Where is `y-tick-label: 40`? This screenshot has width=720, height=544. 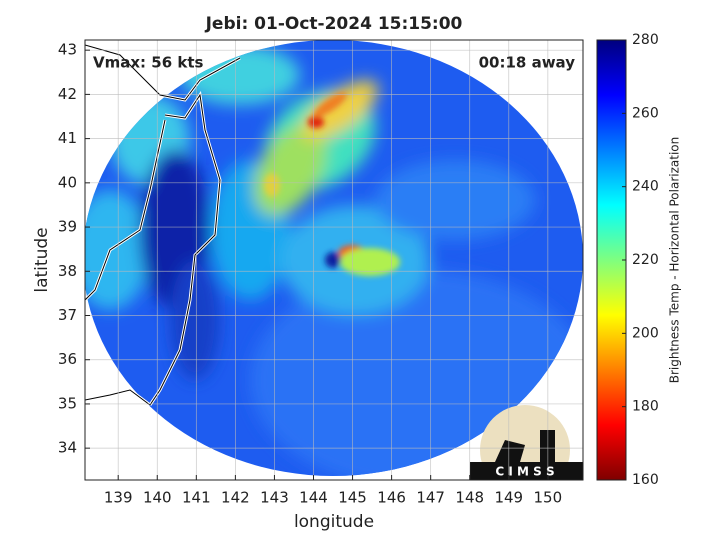 y-tick-label: 40 is located at coordinates (67, 182).